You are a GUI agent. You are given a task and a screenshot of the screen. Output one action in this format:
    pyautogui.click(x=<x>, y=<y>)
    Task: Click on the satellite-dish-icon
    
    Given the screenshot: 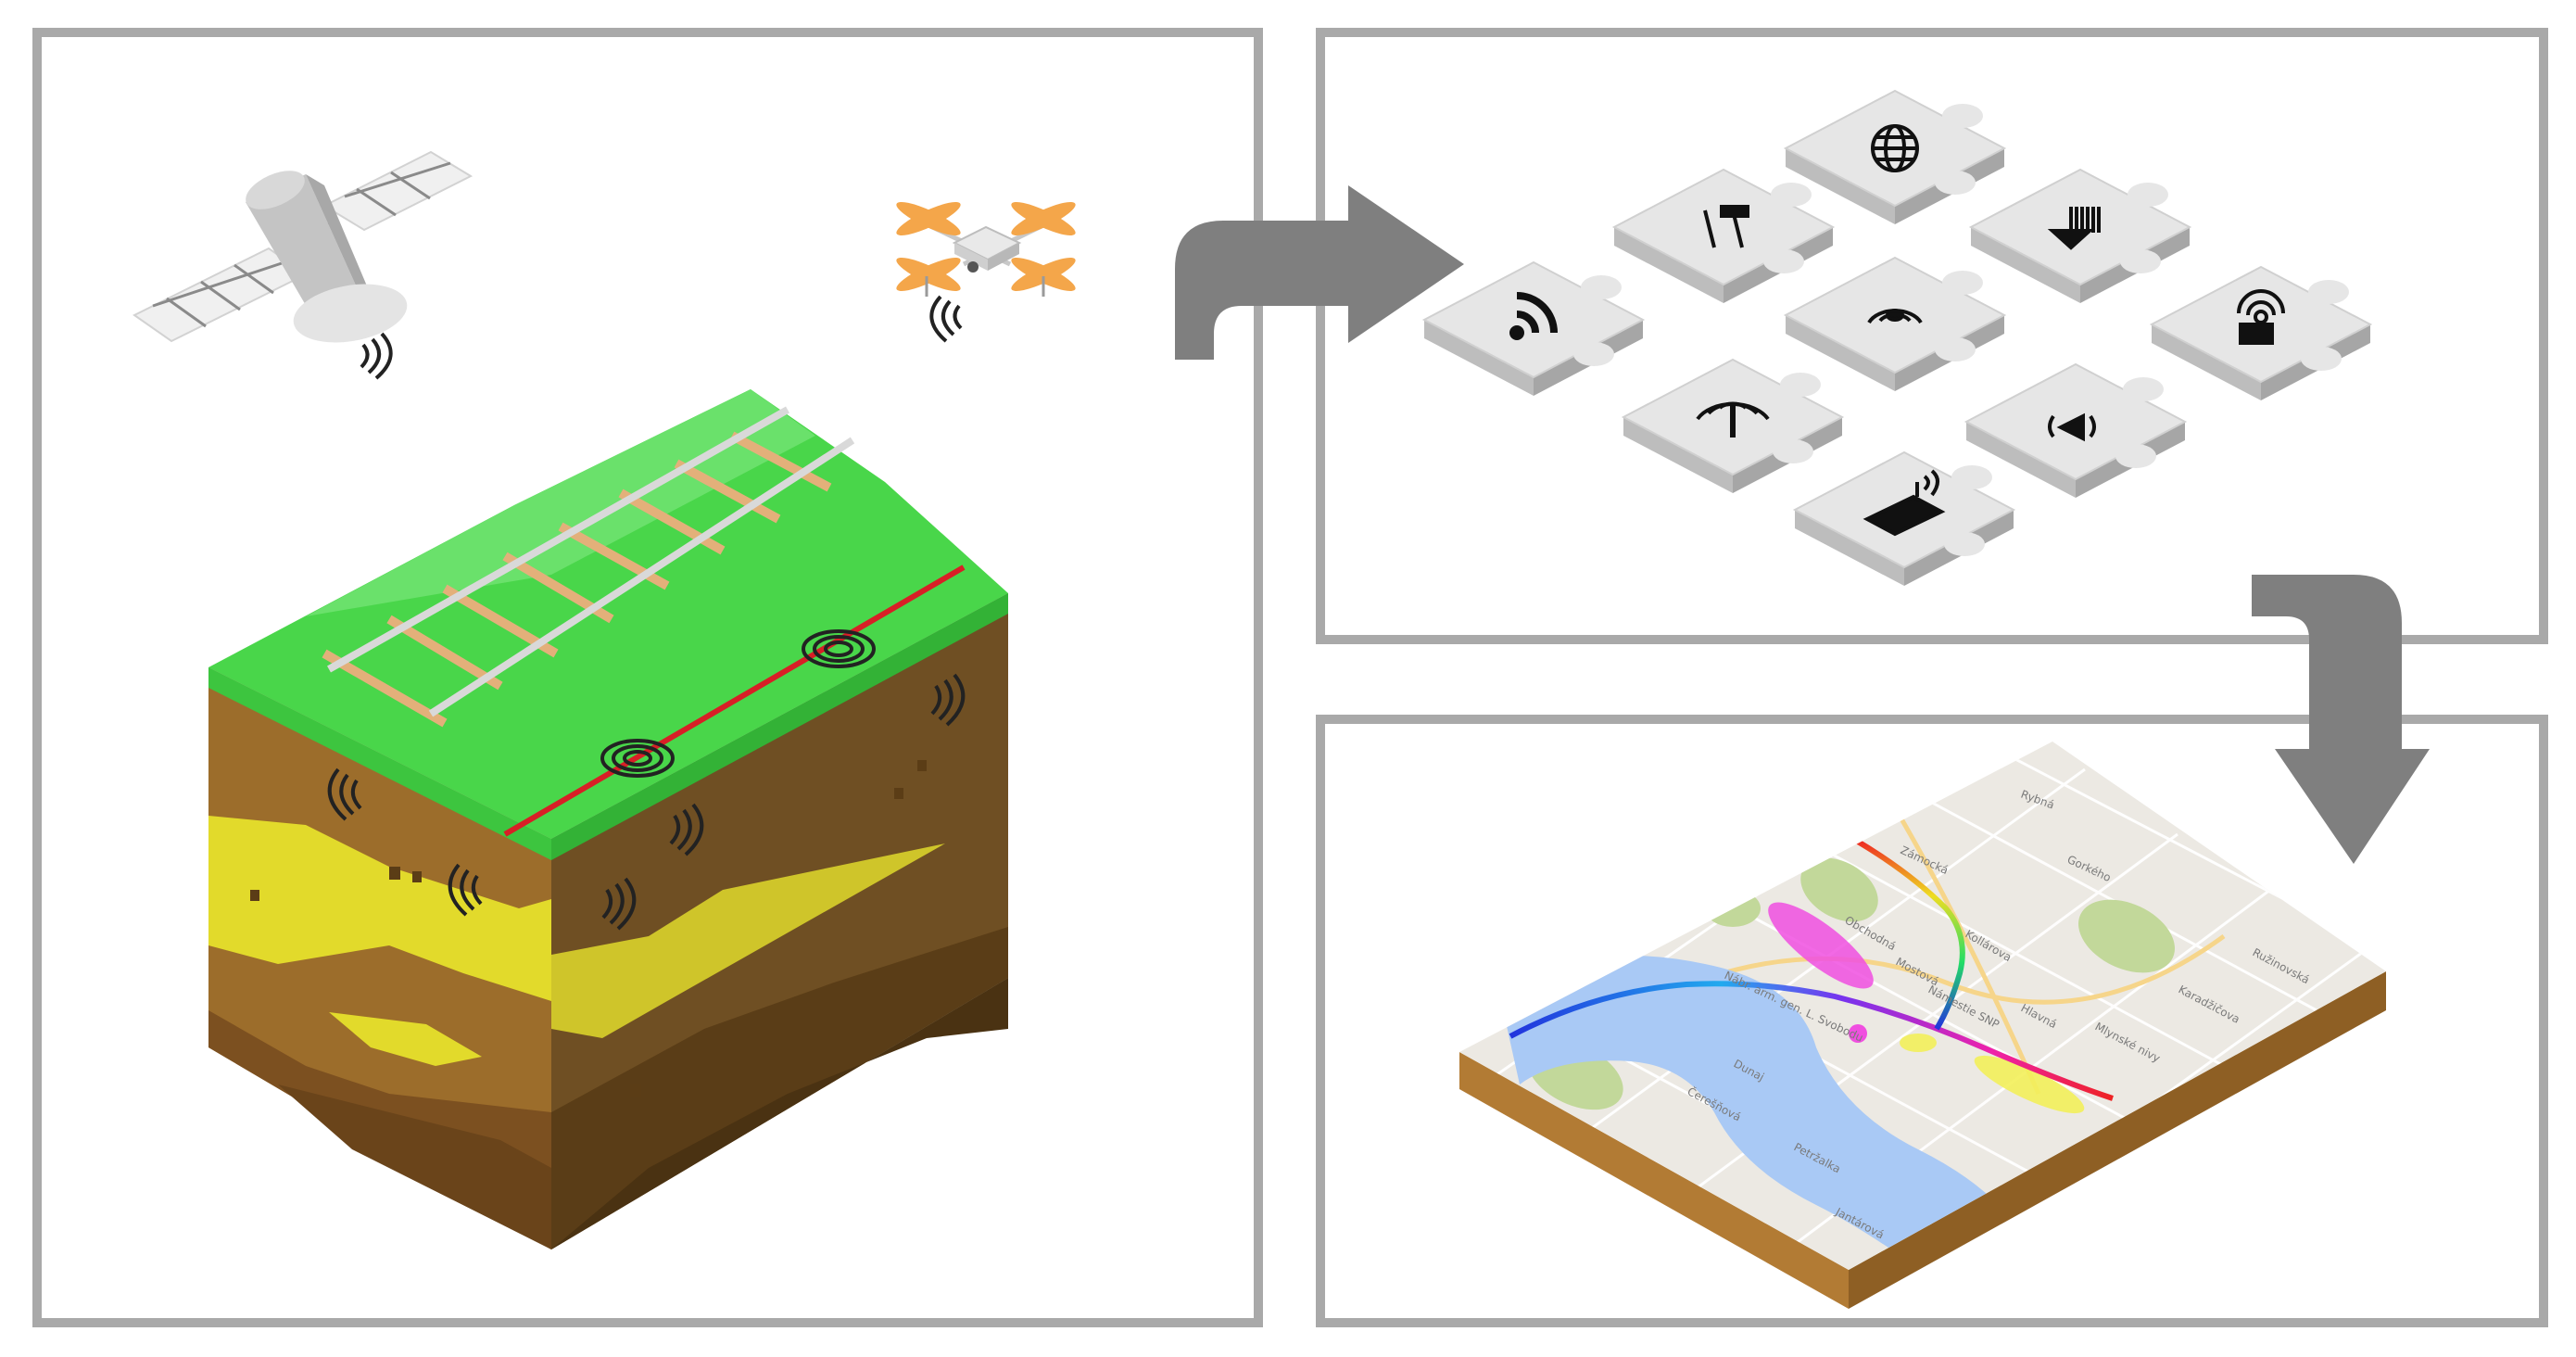 What is the action you would take?
    pyautogui.click(x=2261, y=317)
    